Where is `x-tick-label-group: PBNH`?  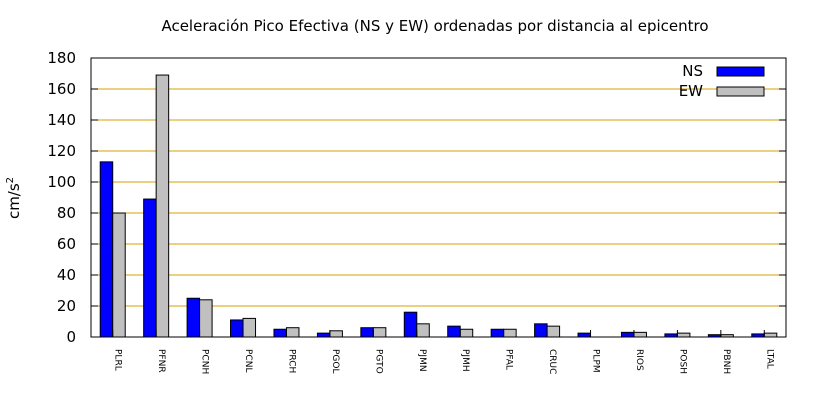 x-tick-label-group: PBNH is located at coordinates (726, 361).